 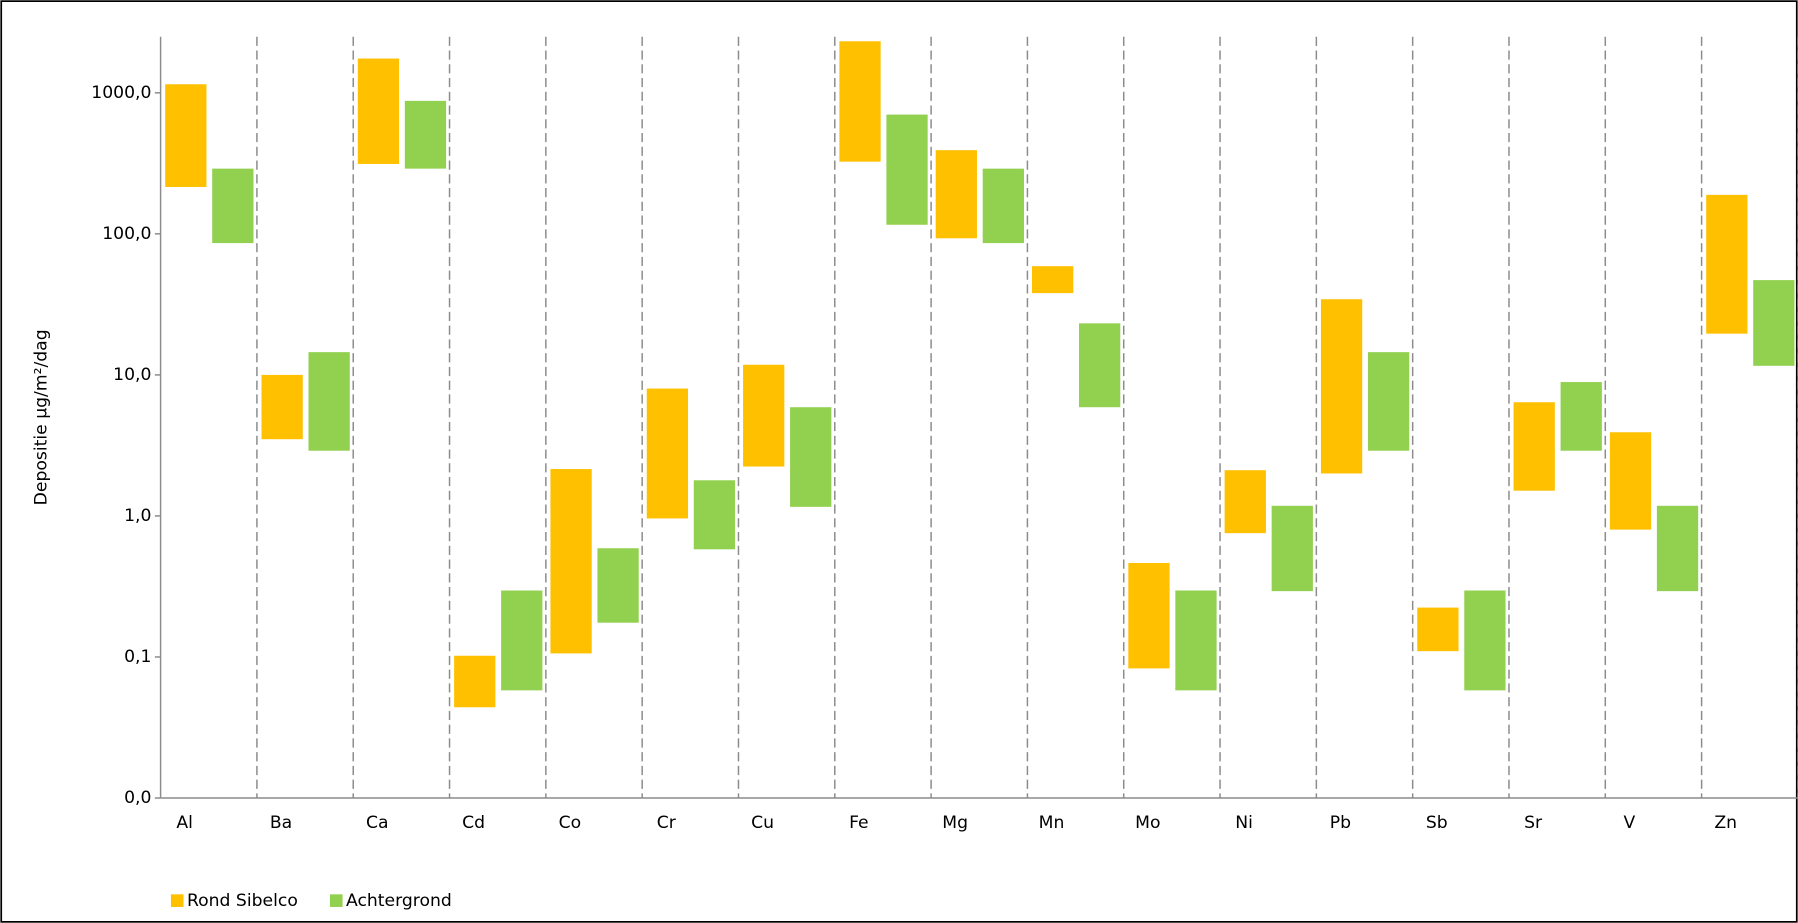 What do you see at coordinates (377, 823) in the screenshot?
I see `x-tick-label: Ca` at bounding box center [377, 823].